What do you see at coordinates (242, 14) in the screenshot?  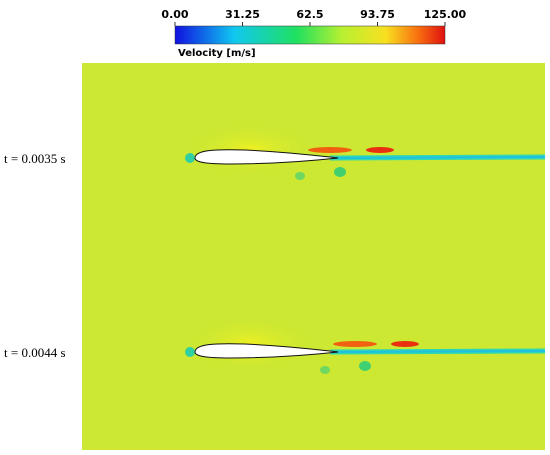 I see `colorbar-tick-label: 31.25` at bounding box center [242, 14].